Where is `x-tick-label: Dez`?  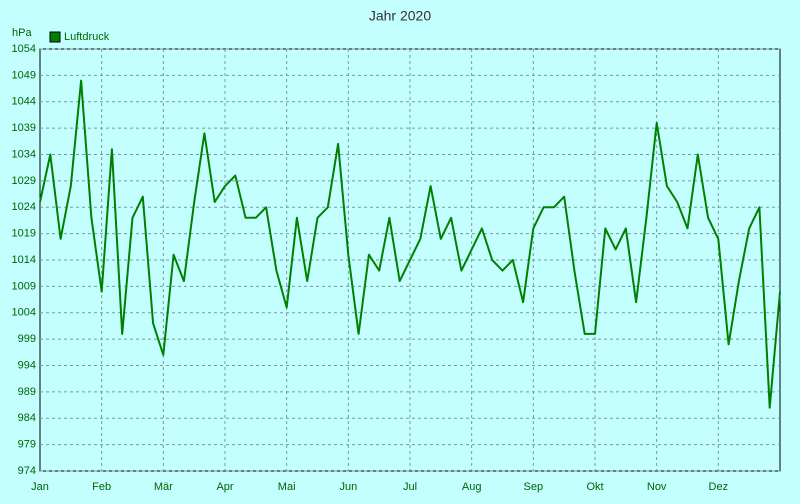 x-tick-label: Dez is located at coordinates (719, 487).